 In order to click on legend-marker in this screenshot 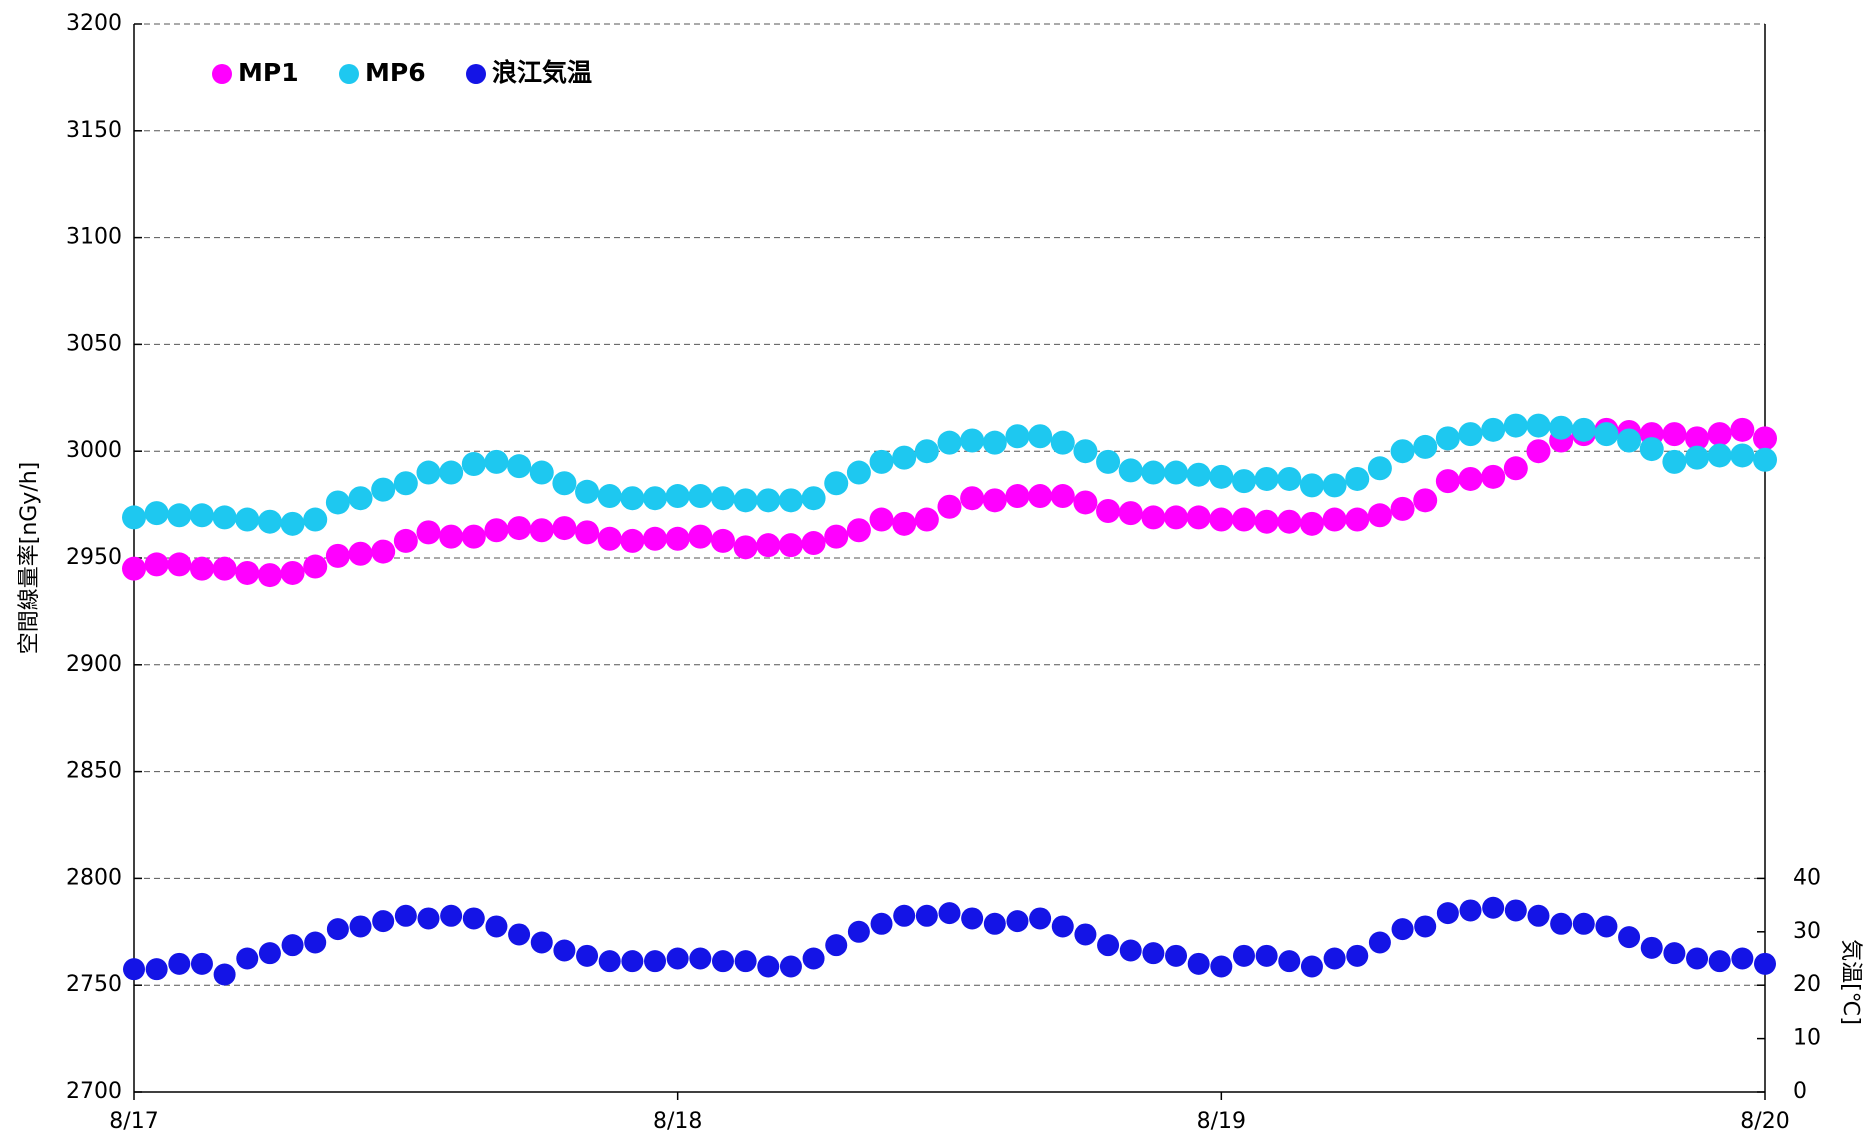, I will do `click(349, 74)`.